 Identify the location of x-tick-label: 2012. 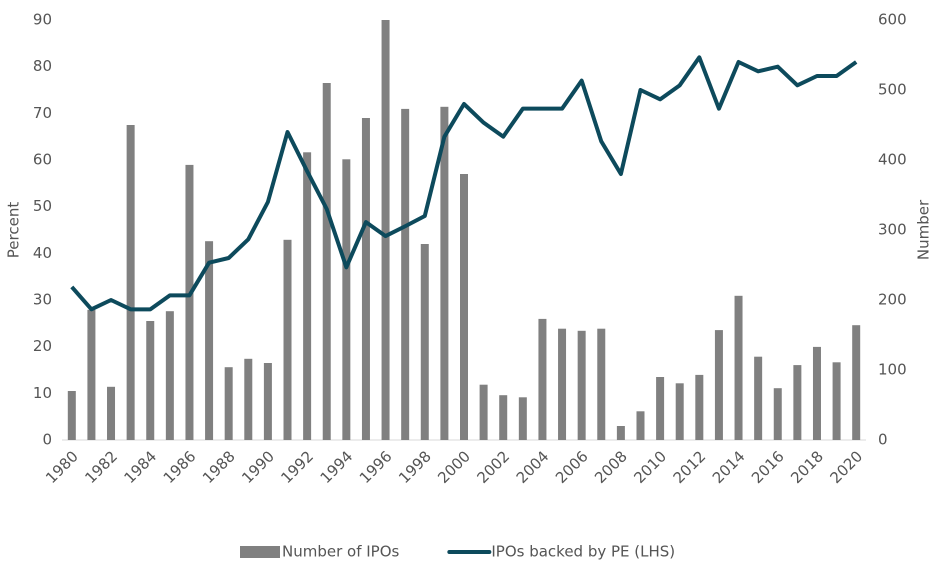
(690, 467).